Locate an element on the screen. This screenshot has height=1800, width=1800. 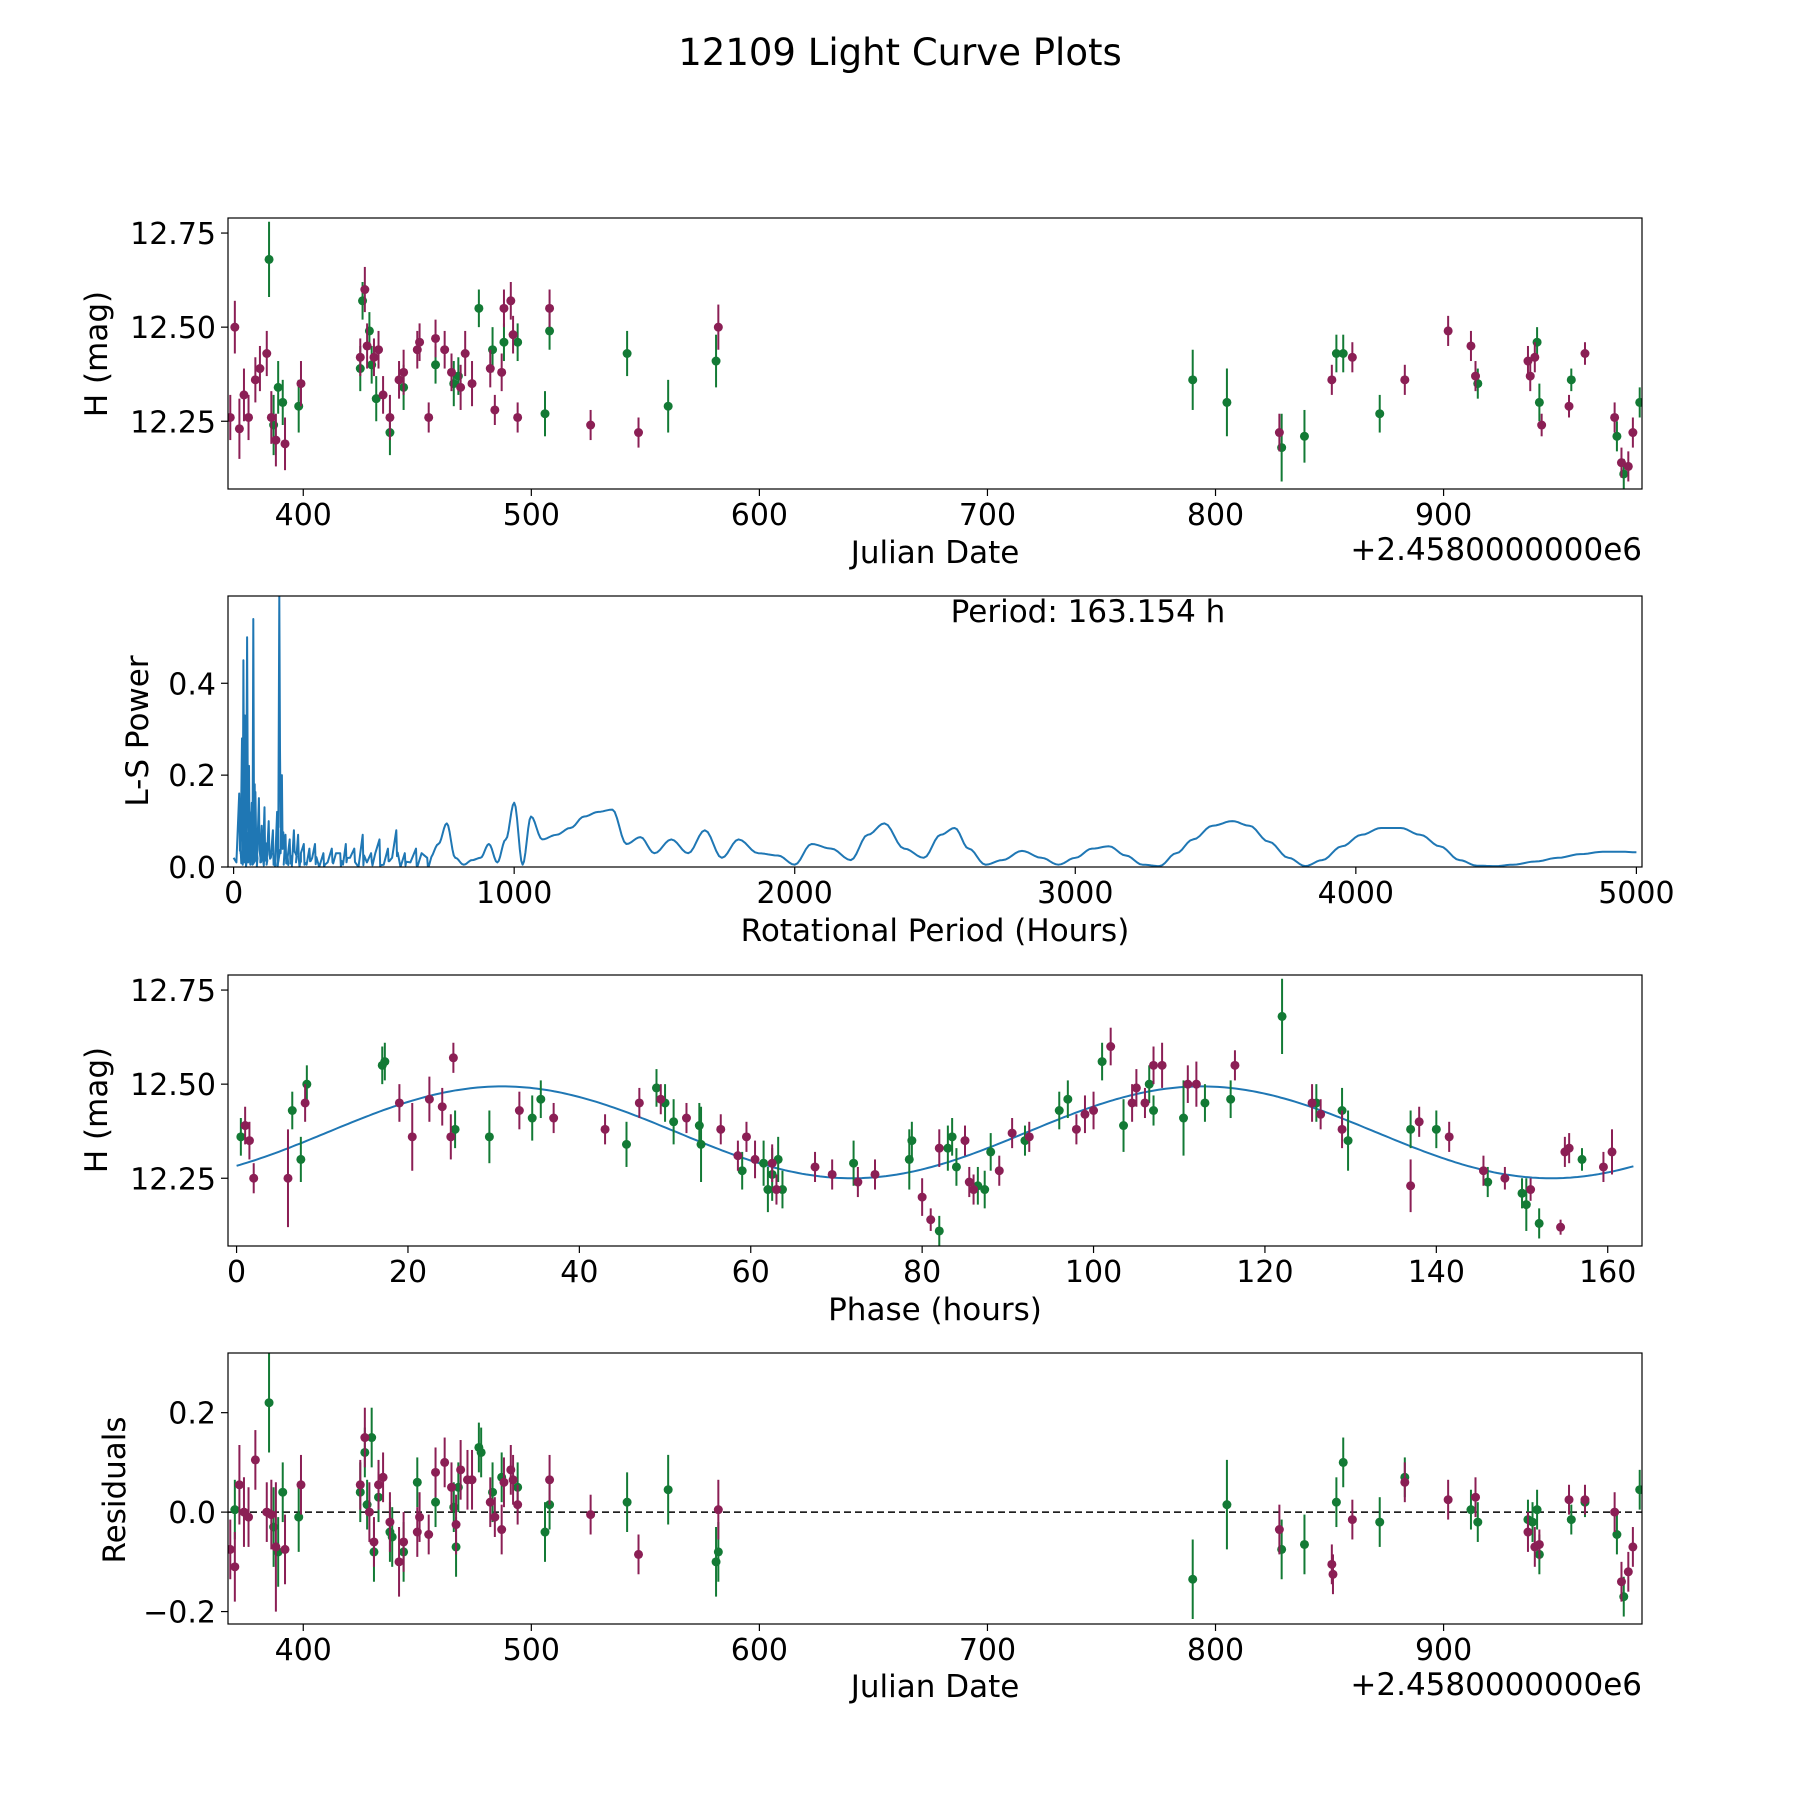
model-fit-curve is located at coordinates (935, 1132).